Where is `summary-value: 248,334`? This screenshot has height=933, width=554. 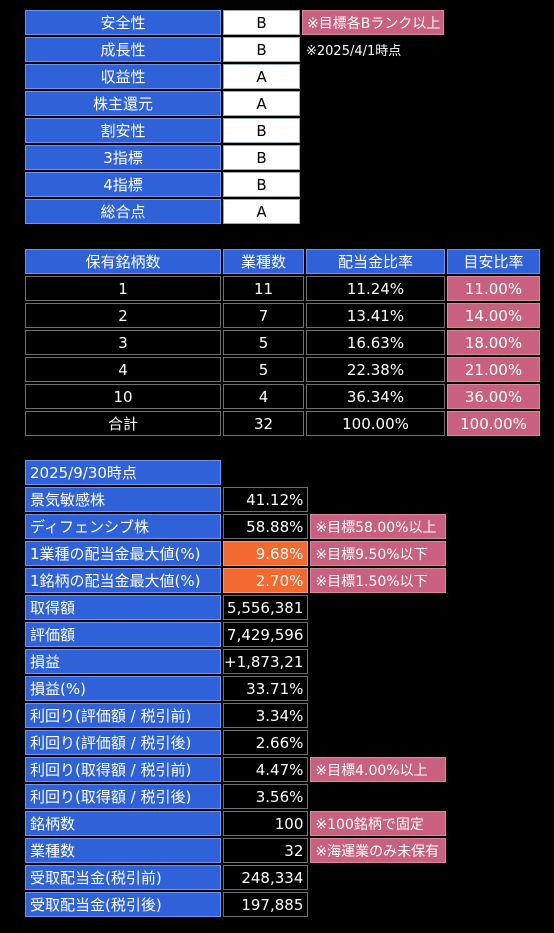
summary-value: 248,334 is located at coordinates (266, 877).